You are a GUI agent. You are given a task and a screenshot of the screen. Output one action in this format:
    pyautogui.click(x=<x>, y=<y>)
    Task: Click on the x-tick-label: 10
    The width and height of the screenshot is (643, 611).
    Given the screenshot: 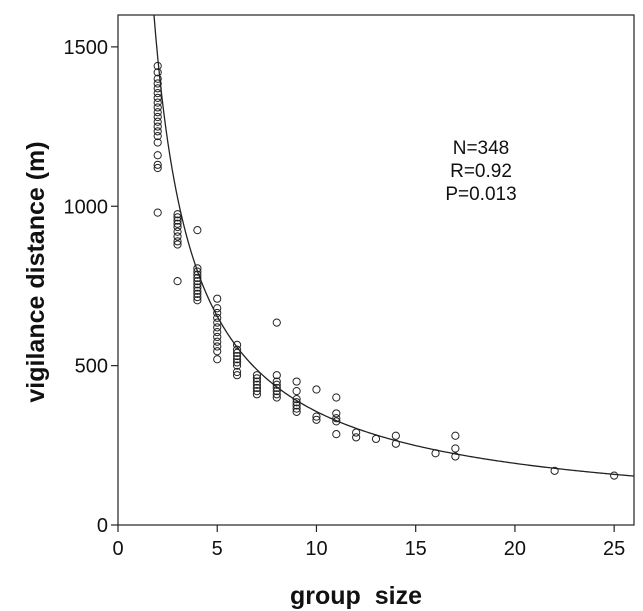 What is the action you would take?
    pyautogui.click(x=316, y=549)
    